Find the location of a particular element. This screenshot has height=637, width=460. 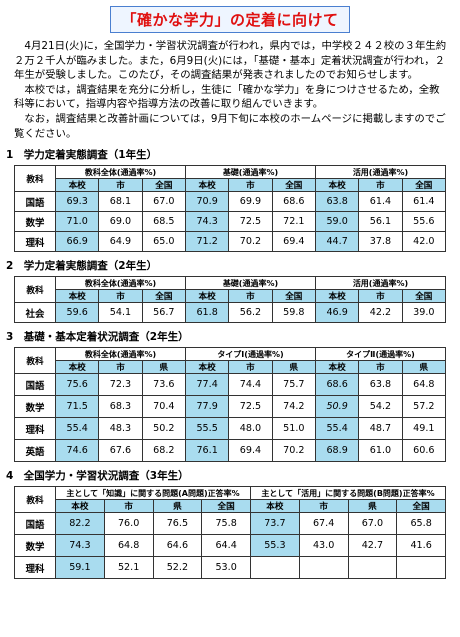

data-row: 数学 74.3 64.8 64.6 64.4 55.3 43.0 42.7 41.6 is located at coordinates (230, 546).